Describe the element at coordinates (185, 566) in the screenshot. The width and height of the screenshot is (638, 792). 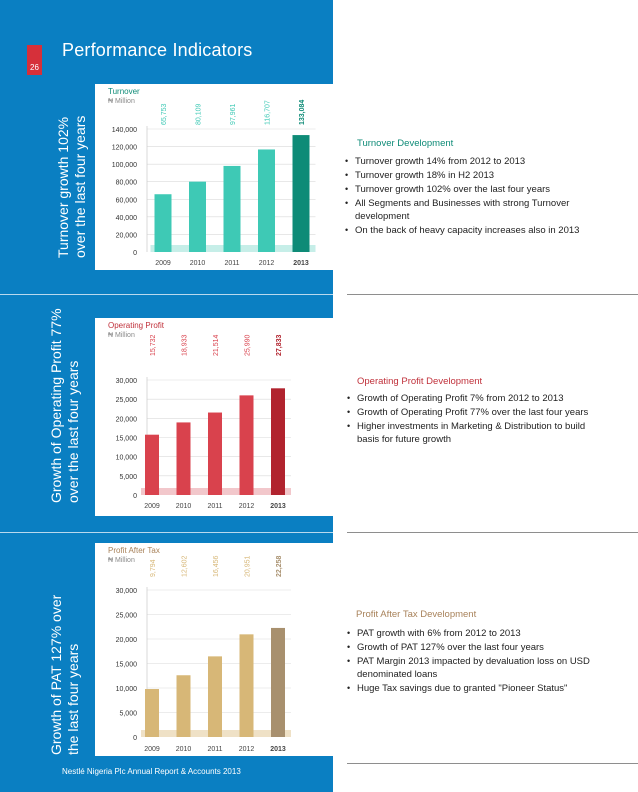
I see `data-label: 12,602` at that location.